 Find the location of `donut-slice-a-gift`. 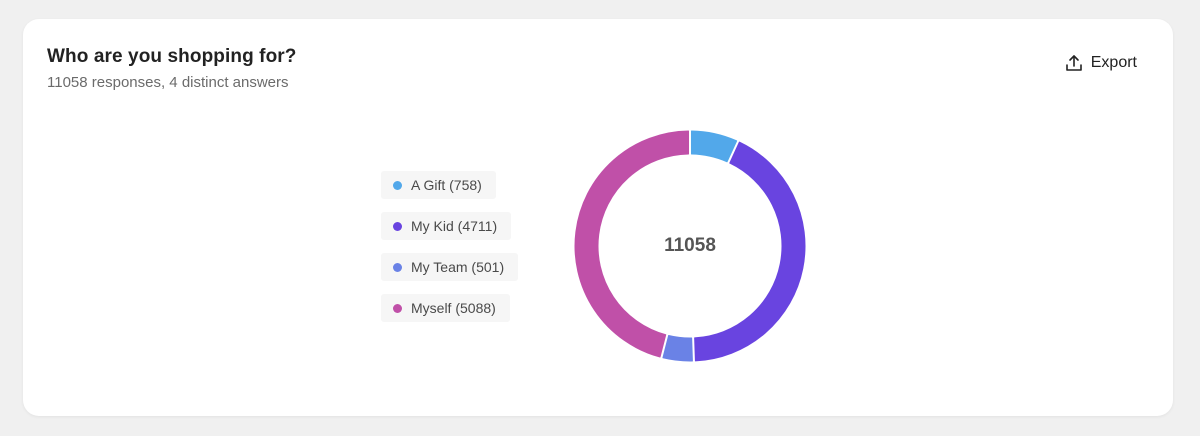

donut-slice-a-gift is located at coordinates (714, 146).